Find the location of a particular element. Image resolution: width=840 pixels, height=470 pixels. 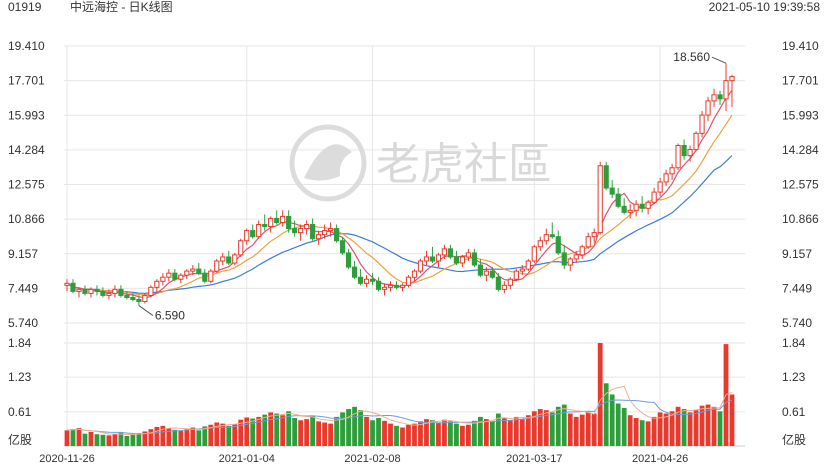

timestamp: 2021-05-10 19:39:58 is located at coordinates (764, 7).